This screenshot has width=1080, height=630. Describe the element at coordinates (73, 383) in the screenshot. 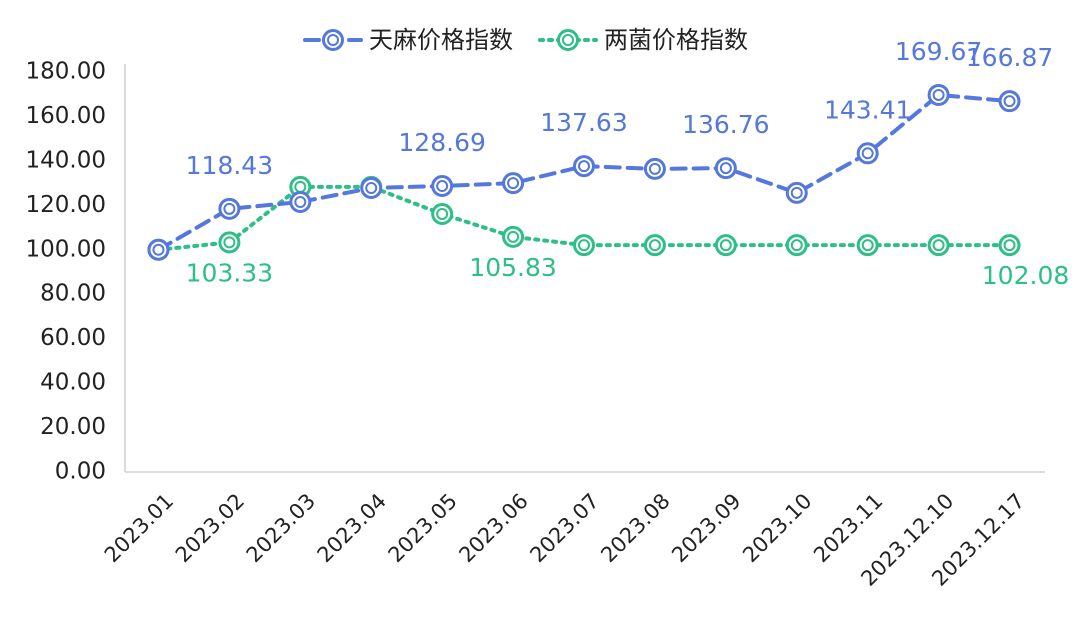

I see `y-tick-label: 40.00` at that location.